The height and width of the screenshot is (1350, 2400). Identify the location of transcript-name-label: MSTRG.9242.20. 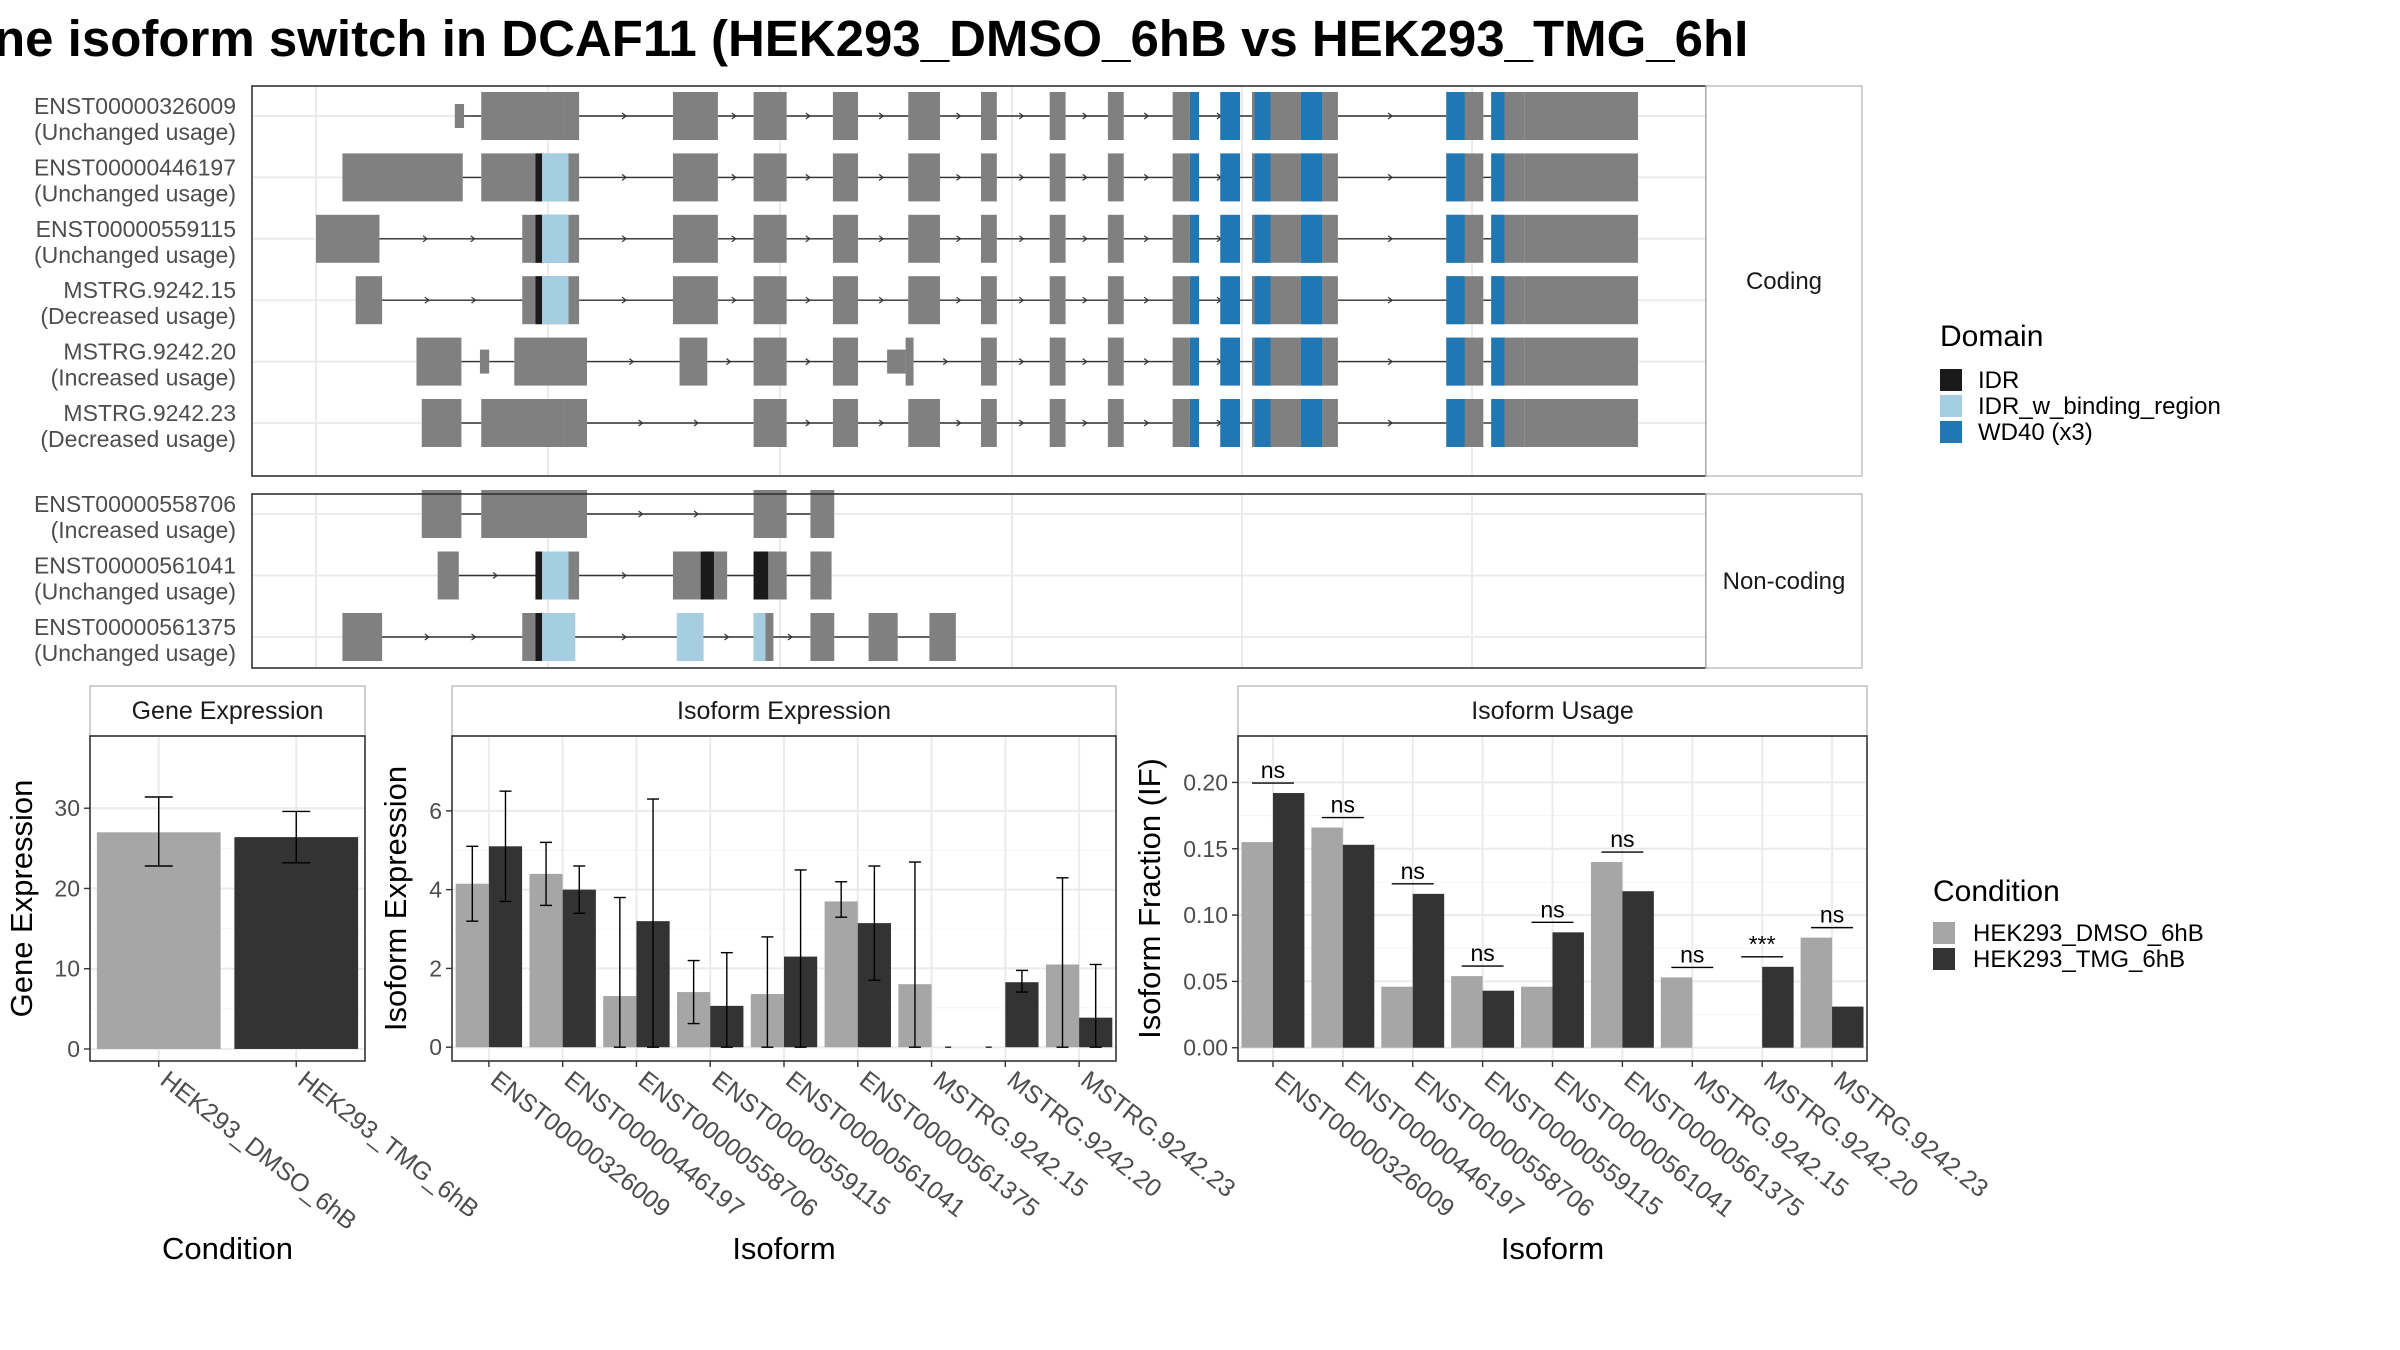
(149, 352).